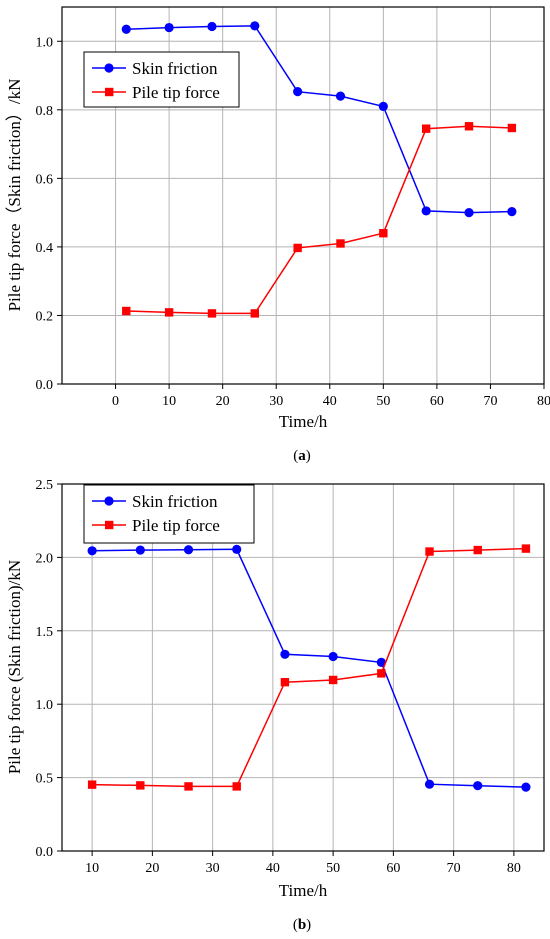  What do you see at coordinates (319, 119) in the screenshot?
I see `skin-friction-line` at bounding box center [319, 119].